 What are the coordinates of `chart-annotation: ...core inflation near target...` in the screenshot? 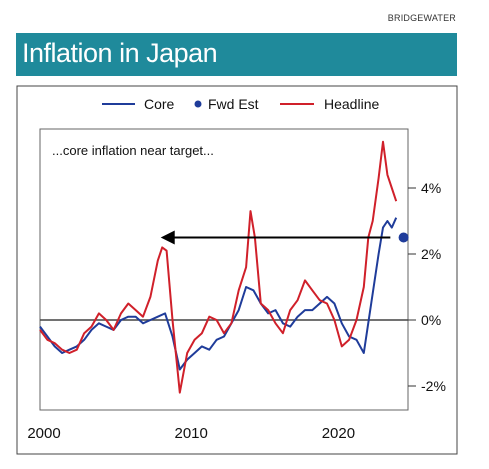 It's located at (133, 150).